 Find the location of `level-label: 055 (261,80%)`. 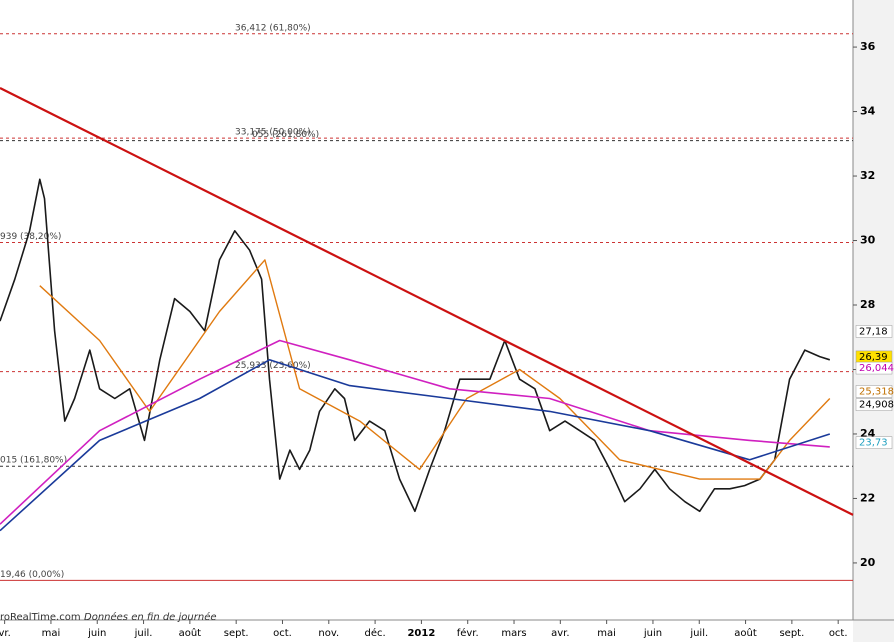

level-label: 055 (261,80%) is located at coordinates (285, 135).